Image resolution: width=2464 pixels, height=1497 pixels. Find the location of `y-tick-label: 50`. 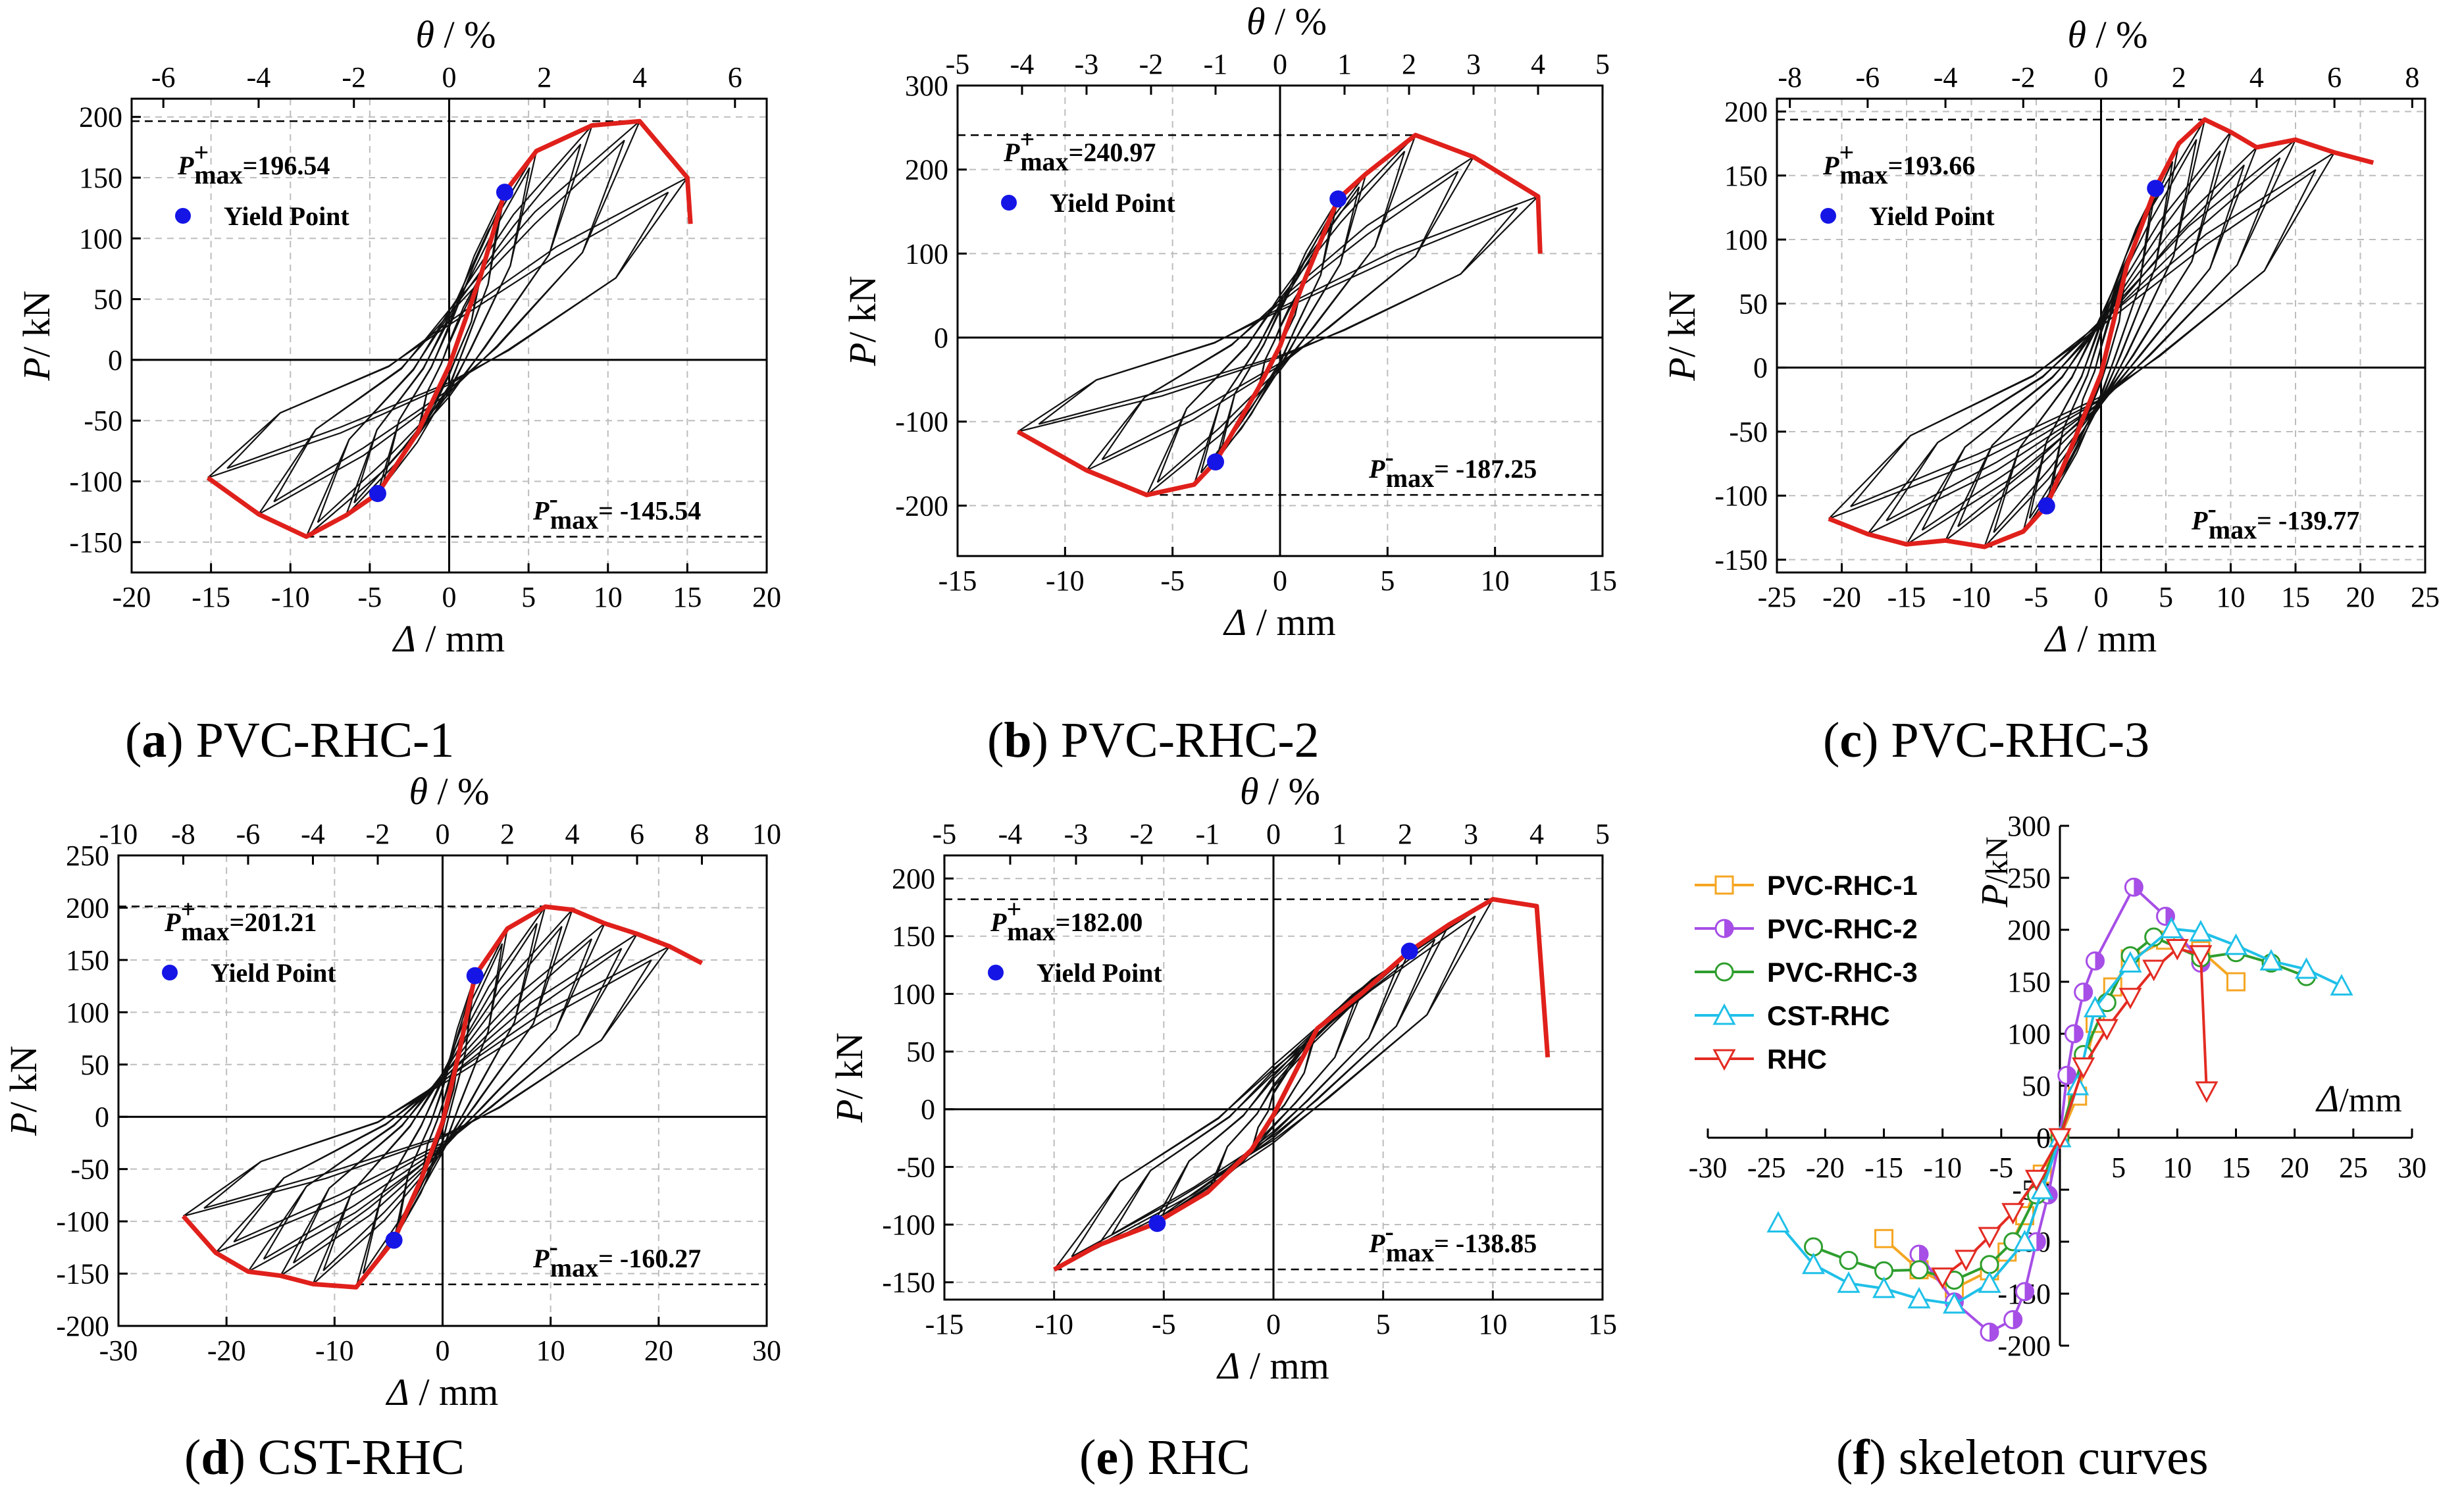

y-tick-label: 50 is located at coordinates (920, 1052).